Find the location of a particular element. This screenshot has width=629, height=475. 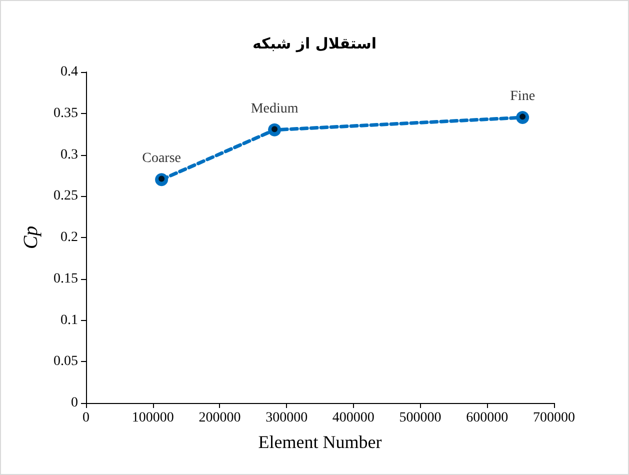

y-tick-label: 0.2 is located at coordinates (69, 237).